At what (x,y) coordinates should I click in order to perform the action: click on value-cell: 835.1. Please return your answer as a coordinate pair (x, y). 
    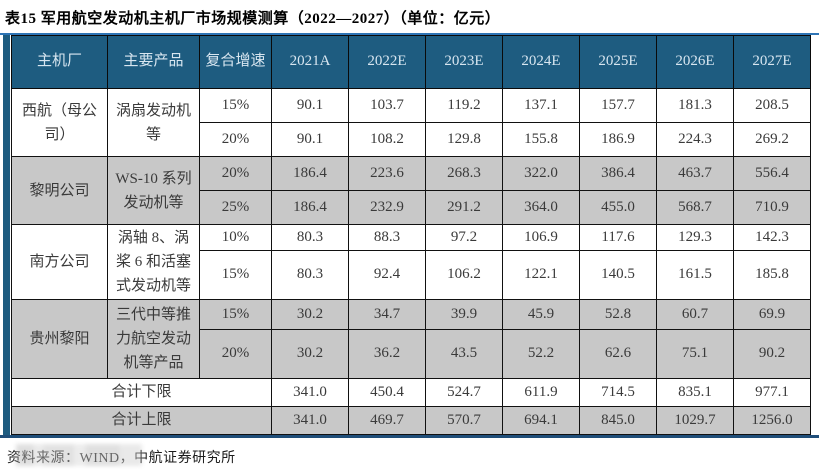
    Looking at the image, I should click on (695, 392).